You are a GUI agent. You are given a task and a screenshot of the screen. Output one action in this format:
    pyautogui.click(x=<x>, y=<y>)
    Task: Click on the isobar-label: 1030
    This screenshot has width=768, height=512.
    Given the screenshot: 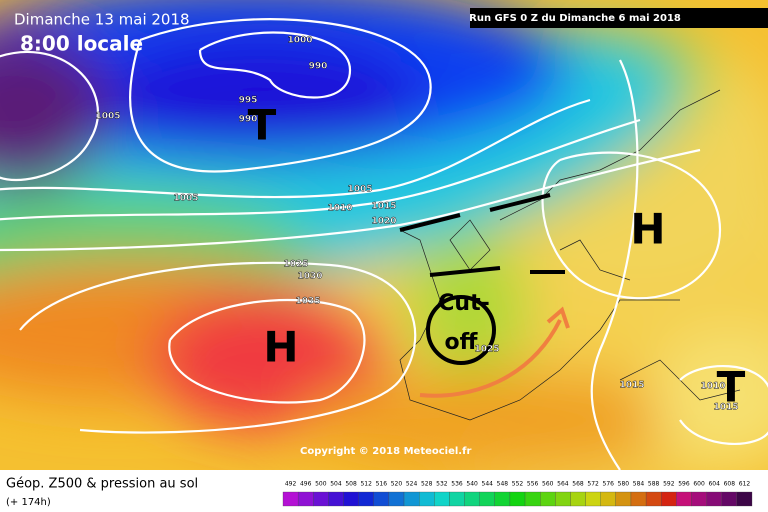 What is the action you would take?
    pyautogui.click(x=309, y=277)
    